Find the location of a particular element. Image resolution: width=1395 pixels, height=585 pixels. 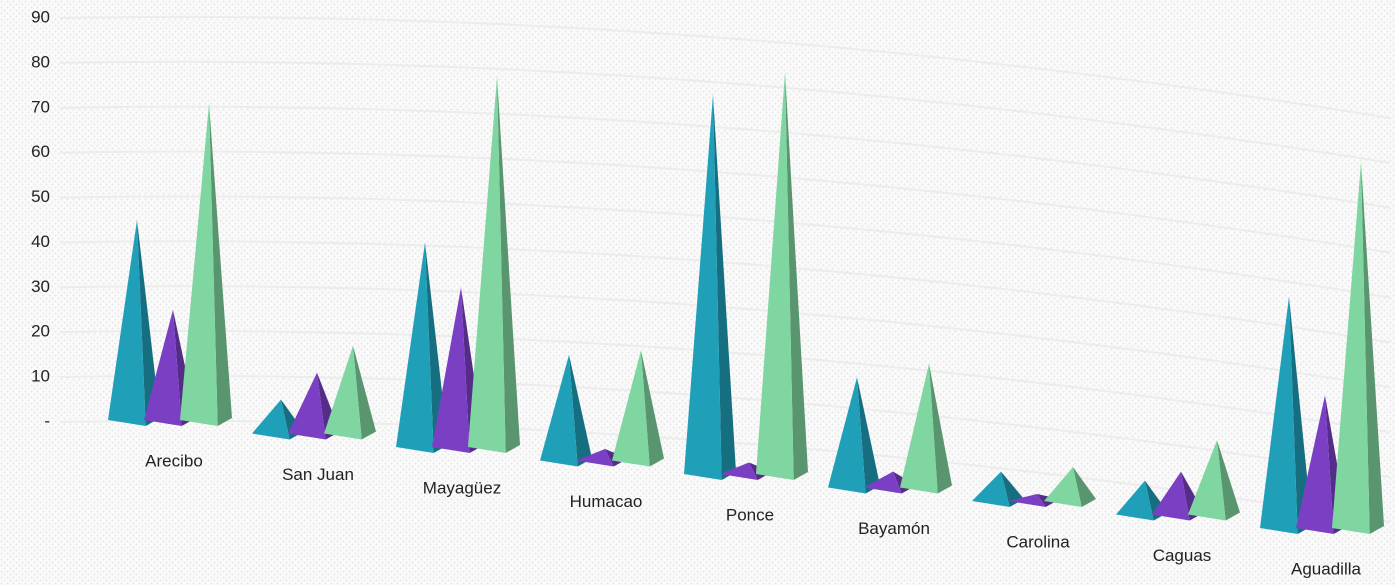

x-tick-label: Mayagüez is located at coordinates (462, 487).